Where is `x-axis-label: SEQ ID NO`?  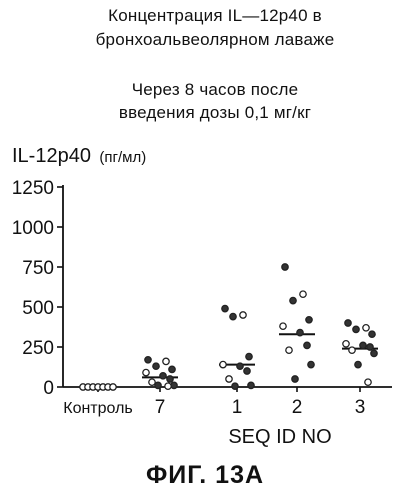
x-axis-label: SEQ ID NO is located at coordinates (280, 437).